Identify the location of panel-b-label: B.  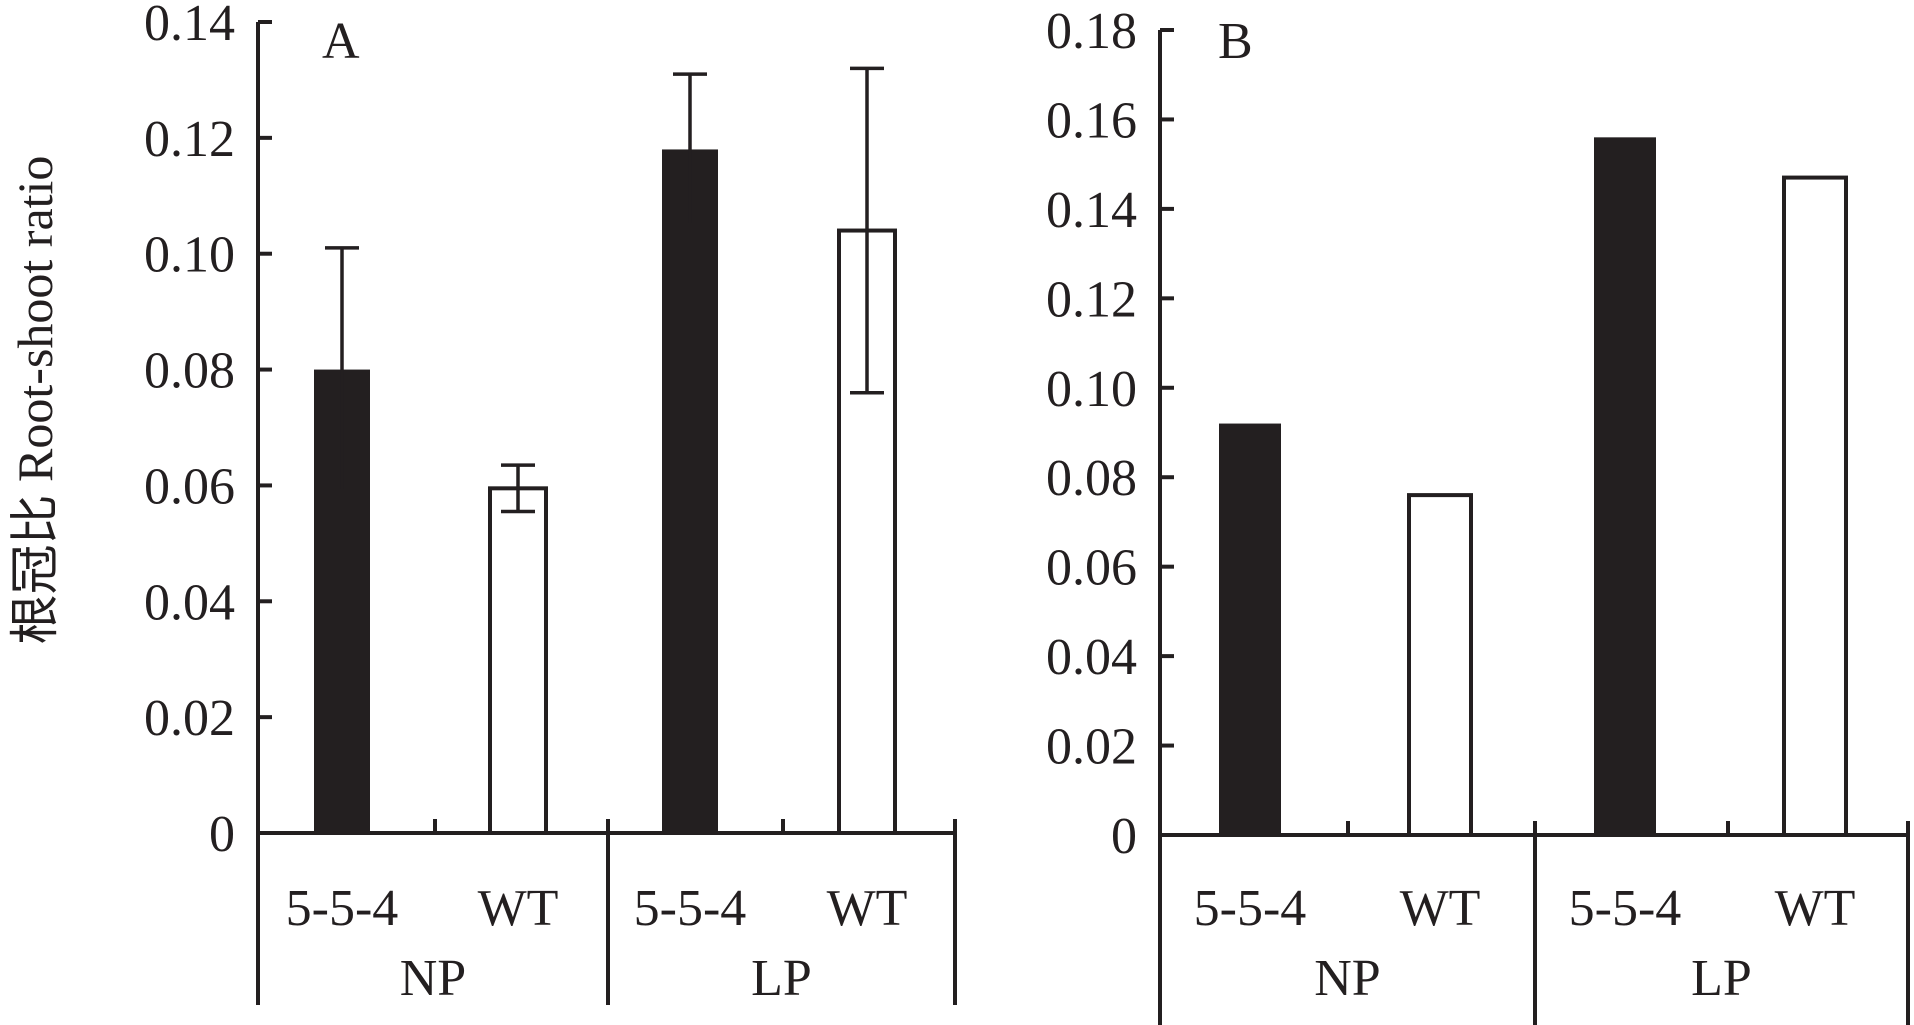
(1235, 41).